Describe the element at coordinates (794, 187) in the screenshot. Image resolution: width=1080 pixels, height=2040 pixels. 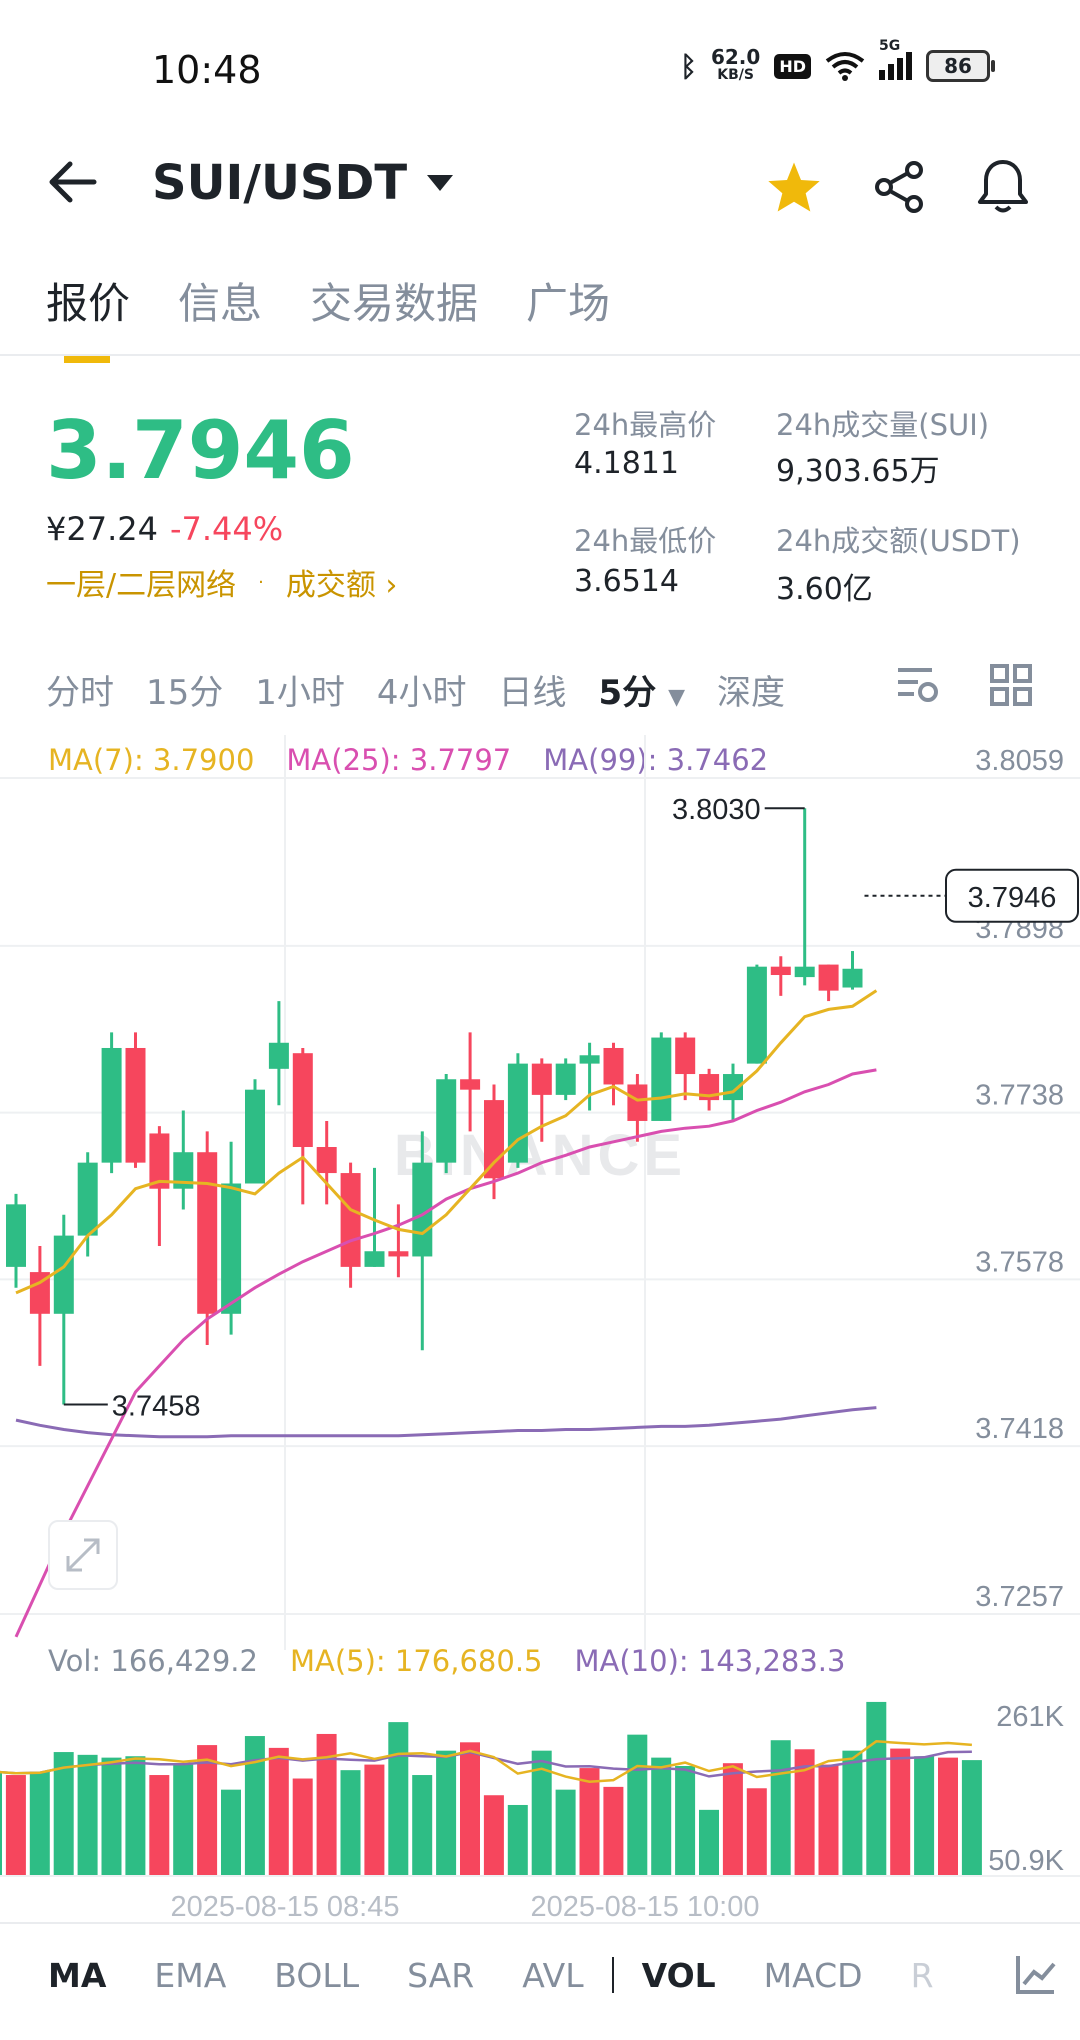
I see `star-icon` at that location.